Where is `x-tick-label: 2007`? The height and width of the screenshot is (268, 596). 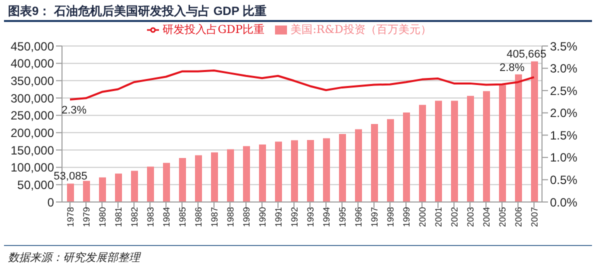 x-tick-label: 2007 is located at coordinates (534, 217).